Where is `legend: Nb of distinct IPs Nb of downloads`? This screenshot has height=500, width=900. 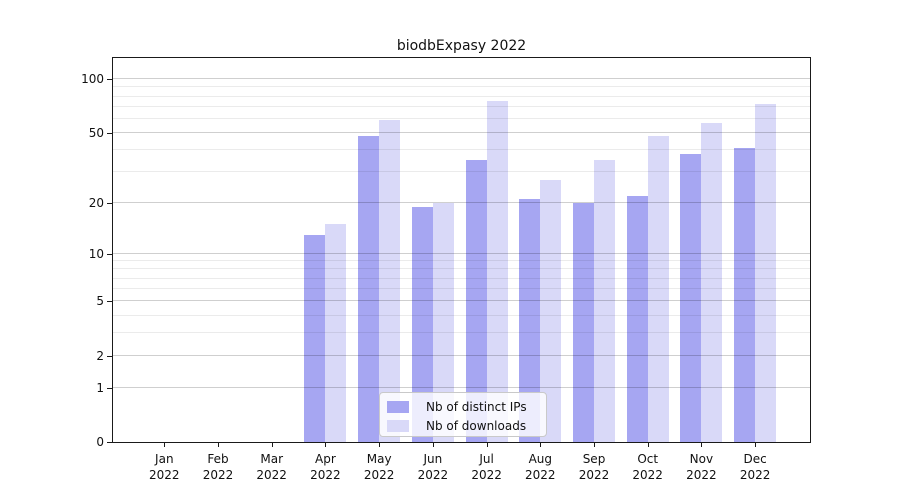
legend: Nb of distinct IPs Nb of downloads is located at coordinates (463, 414).